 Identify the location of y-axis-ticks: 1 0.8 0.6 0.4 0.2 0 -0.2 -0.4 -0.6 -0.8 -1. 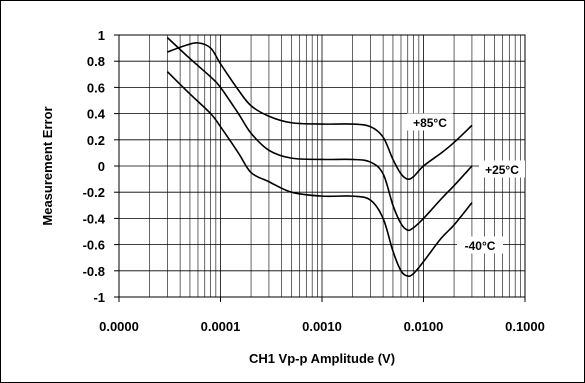
(101, 166).